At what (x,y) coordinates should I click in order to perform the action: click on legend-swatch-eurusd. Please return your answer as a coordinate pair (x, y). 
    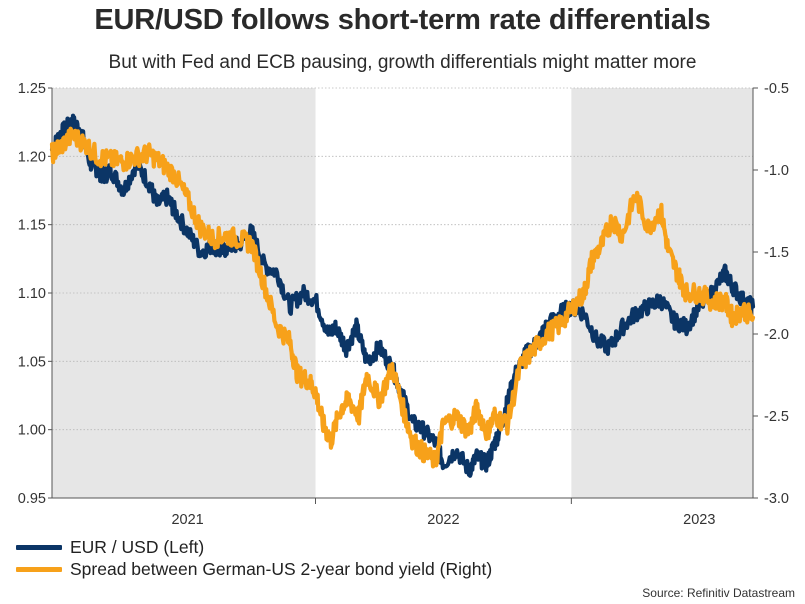
    Looking at the image, I should click on (39, 547).